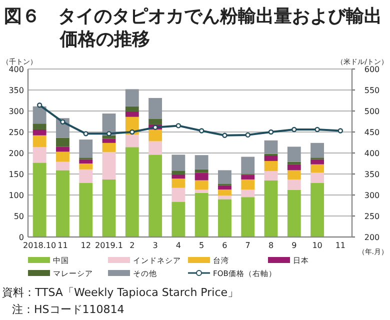  Describe the element at coordinates (201, 245) in the screenshot. I see `x-tick-label: 5` at that location.